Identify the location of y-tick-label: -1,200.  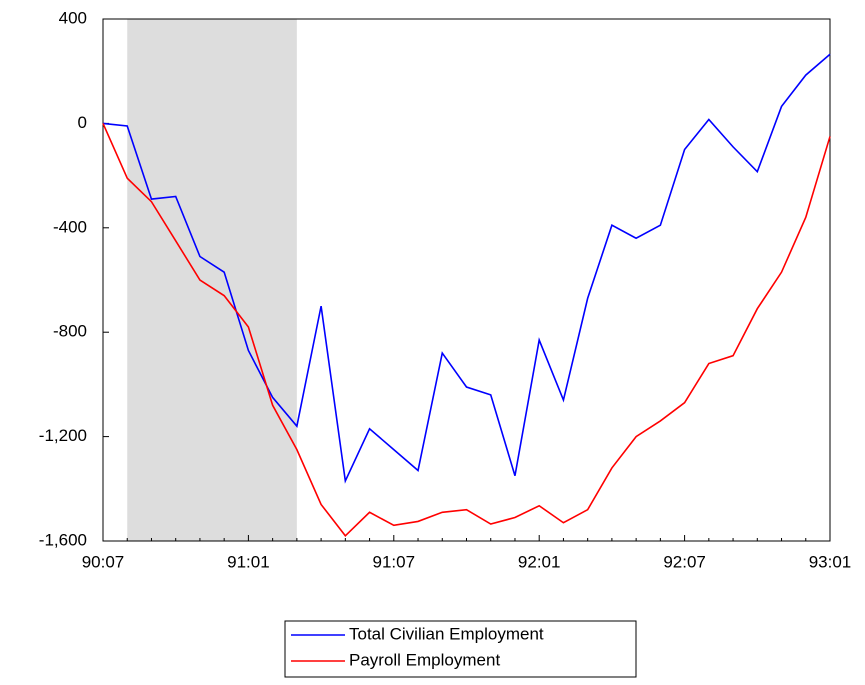
(63, 435).